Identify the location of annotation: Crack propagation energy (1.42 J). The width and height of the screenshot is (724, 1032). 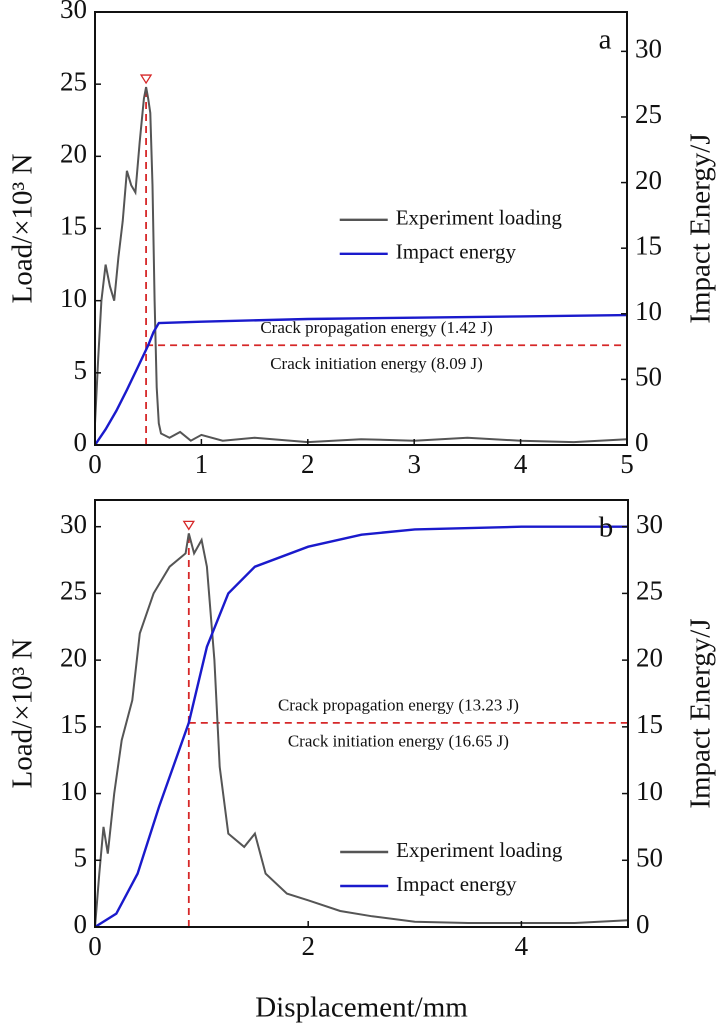
(376, 327).